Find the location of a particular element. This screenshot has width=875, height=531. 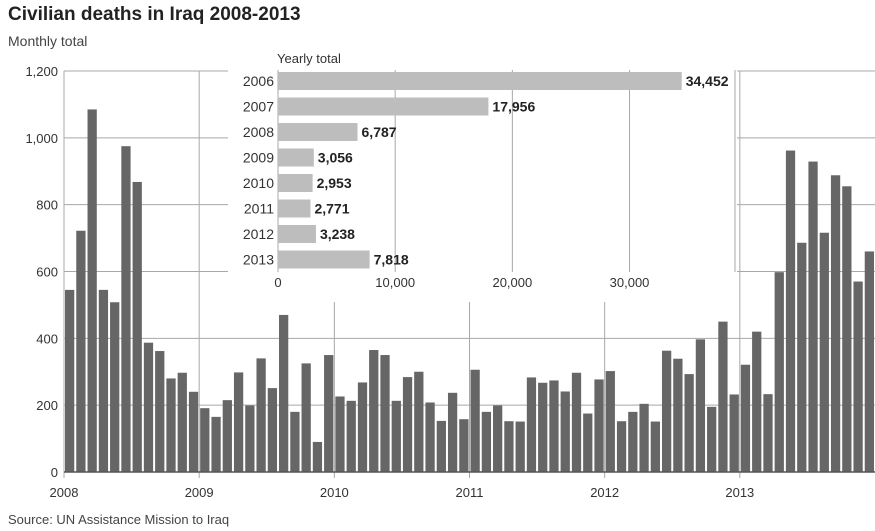

chart-title: Civilian deaths in Iraq 2008-2013 is located at coordinates (154, 14).